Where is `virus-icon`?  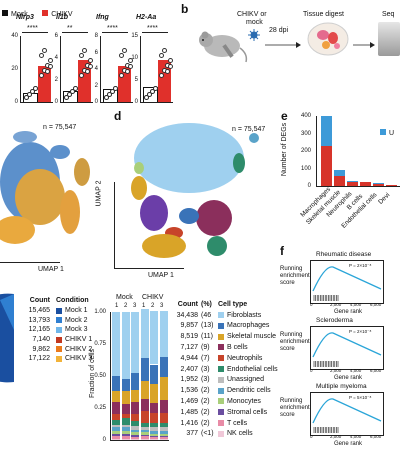 virus-icon is located at coordinates (254, 37).